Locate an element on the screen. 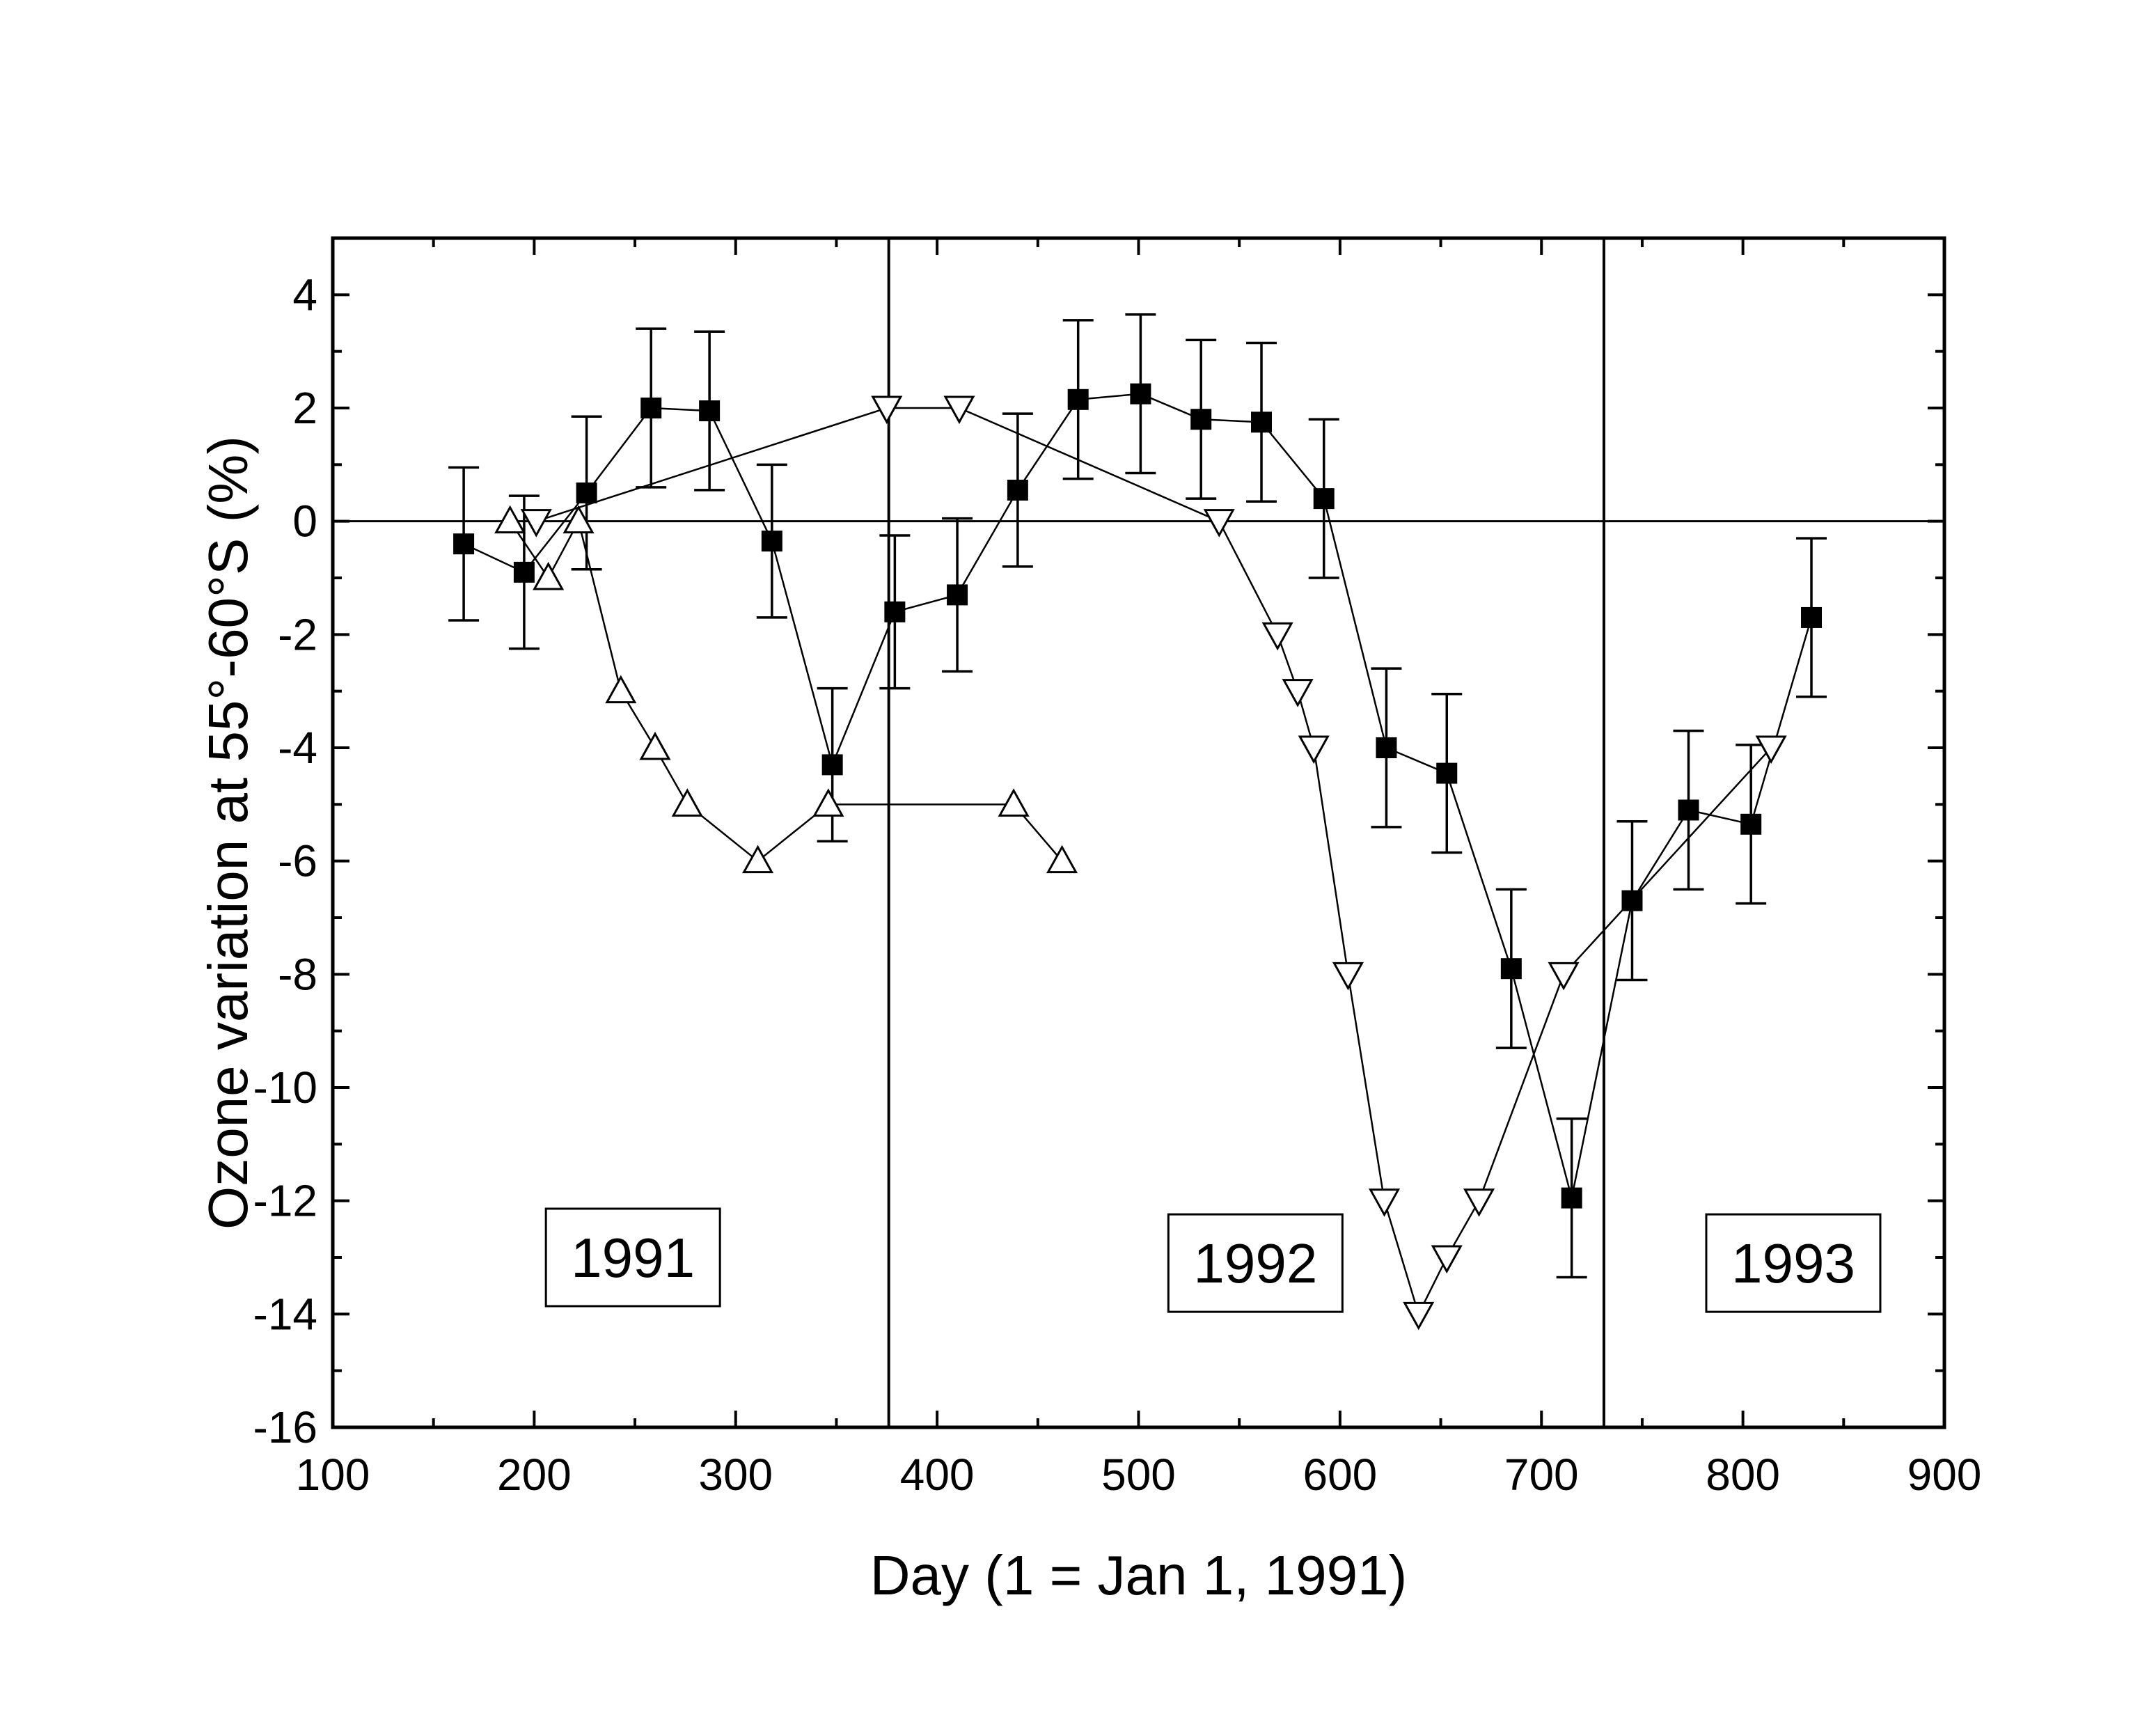 The width and height of the screenshot is (2156, 1726). x-tick-label: 200 is located at coordinates (534, 1475).